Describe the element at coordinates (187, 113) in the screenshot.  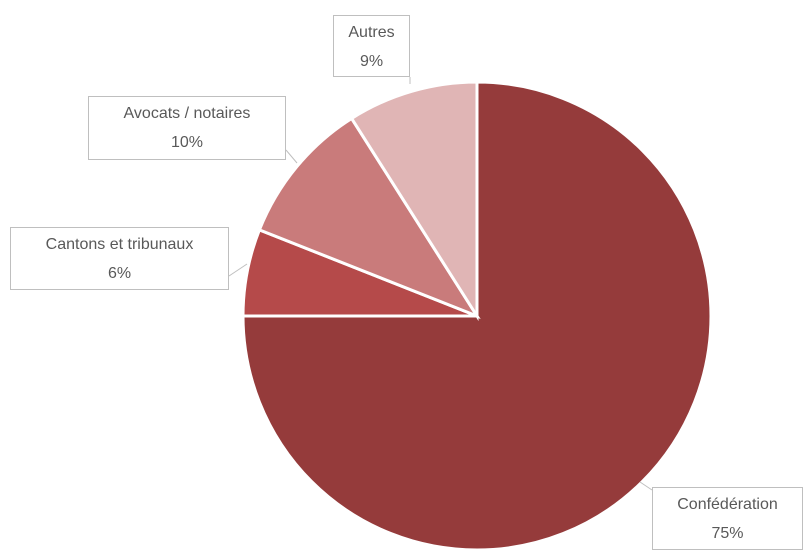
I see `category-label: Avocats / notaires` at that location.